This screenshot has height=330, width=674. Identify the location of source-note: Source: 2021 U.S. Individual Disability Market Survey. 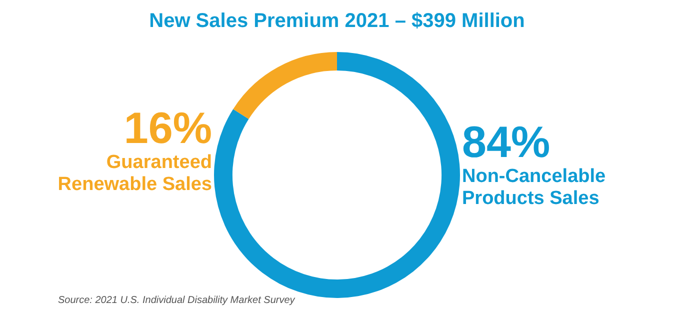
(176, 300).